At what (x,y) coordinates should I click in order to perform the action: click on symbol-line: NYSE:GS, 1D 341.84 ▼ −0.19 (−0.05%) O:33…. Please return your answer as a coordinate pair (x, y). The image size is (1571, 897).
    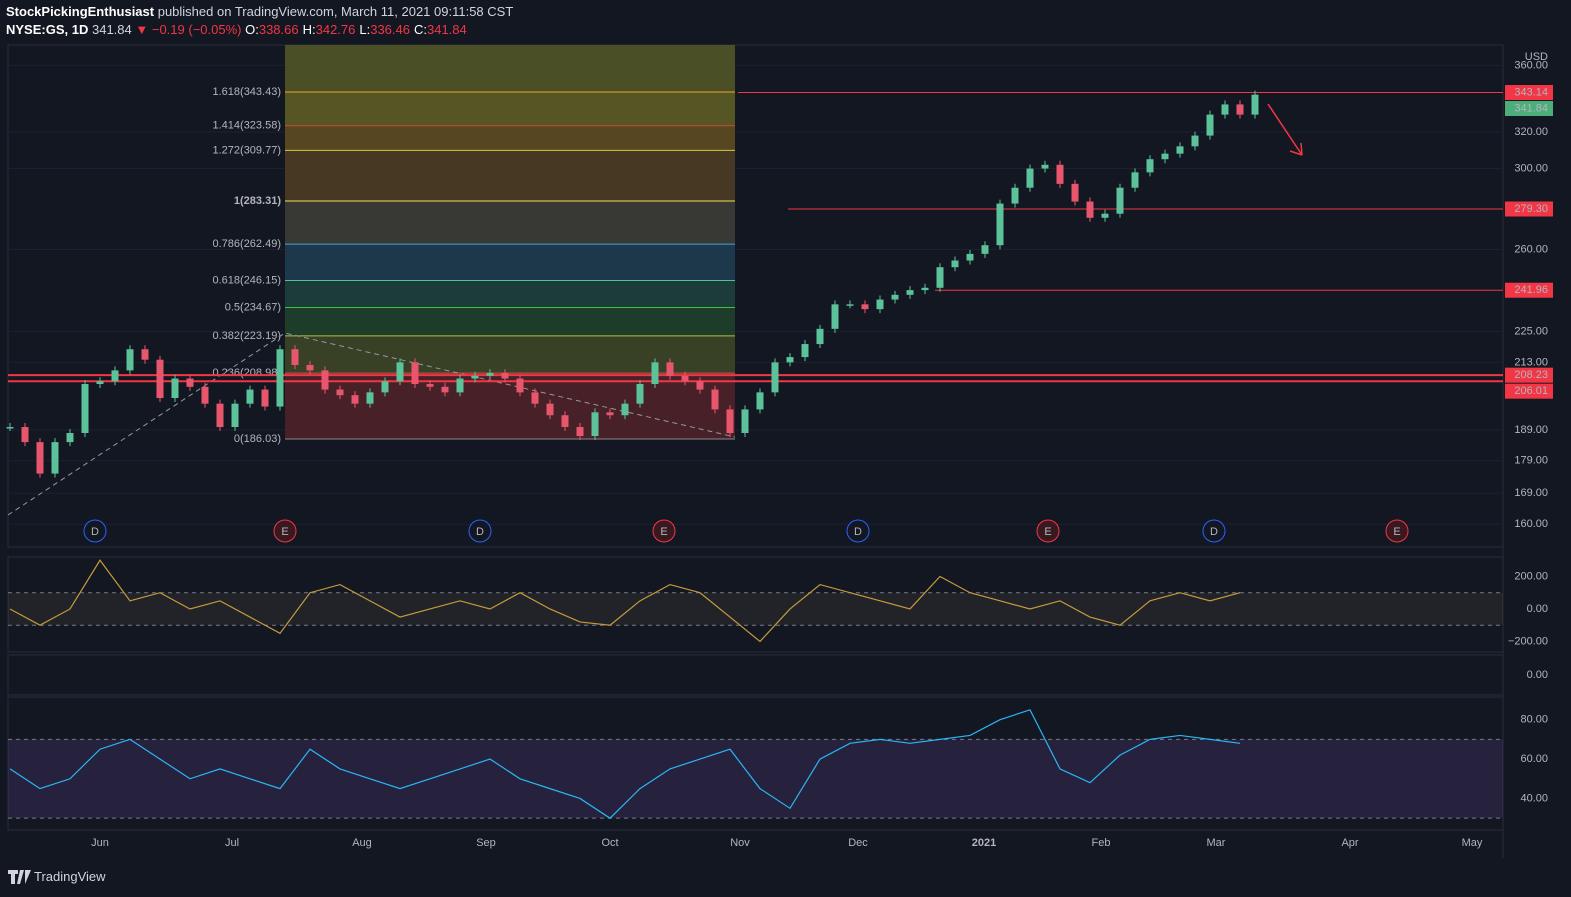
    Looking at the image, I should click on (238, 29).